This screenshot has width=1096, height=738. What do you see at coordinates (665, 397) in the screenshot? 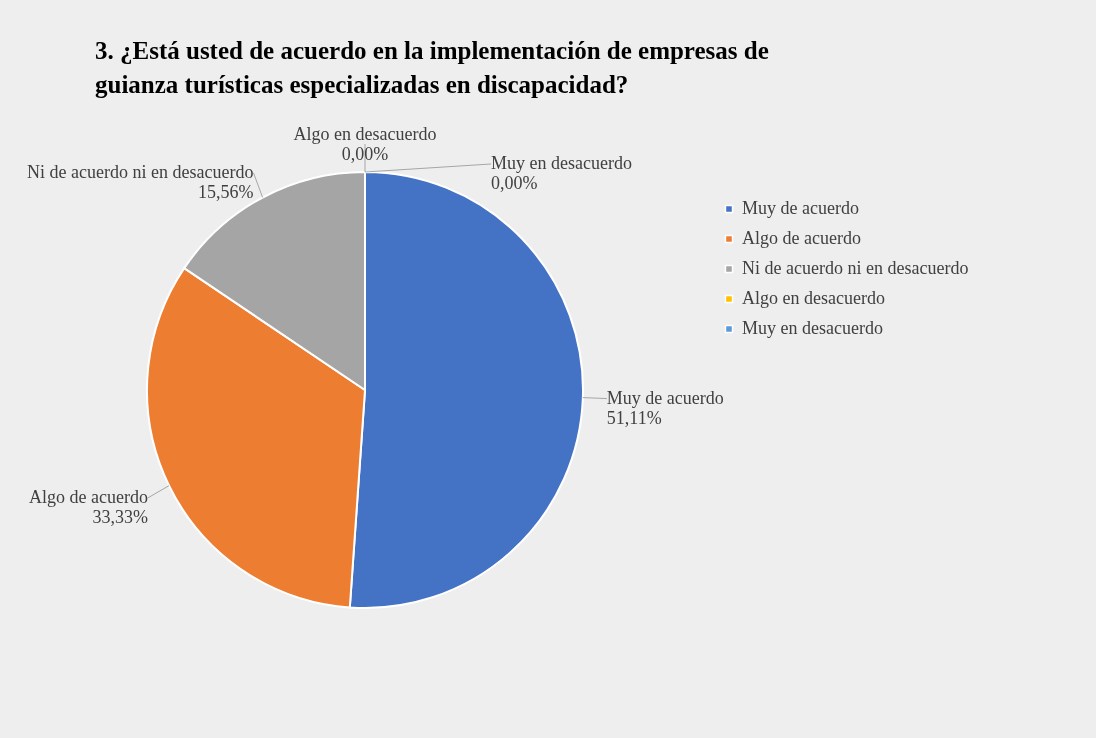
I see `slice-label: Muy de acuerdo` at bounding box center [665, 397].